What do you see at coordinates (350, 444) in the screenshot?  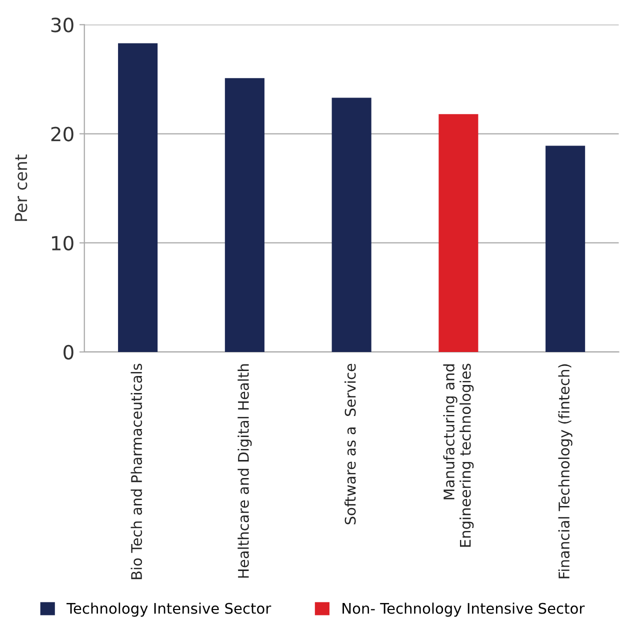 I see `x-tick-label: Software as a Service` at bounding box center [350, 444].